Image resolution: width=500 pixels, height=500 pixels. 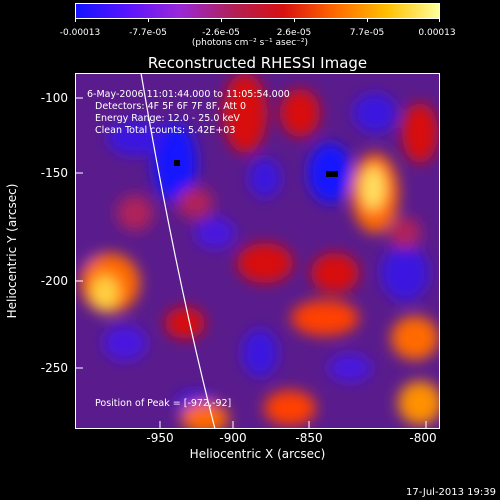 What do you see at coordinates (160, 438) in the screenshot?
I see `x-tick-label: -950` at bounding box center [160, 438].